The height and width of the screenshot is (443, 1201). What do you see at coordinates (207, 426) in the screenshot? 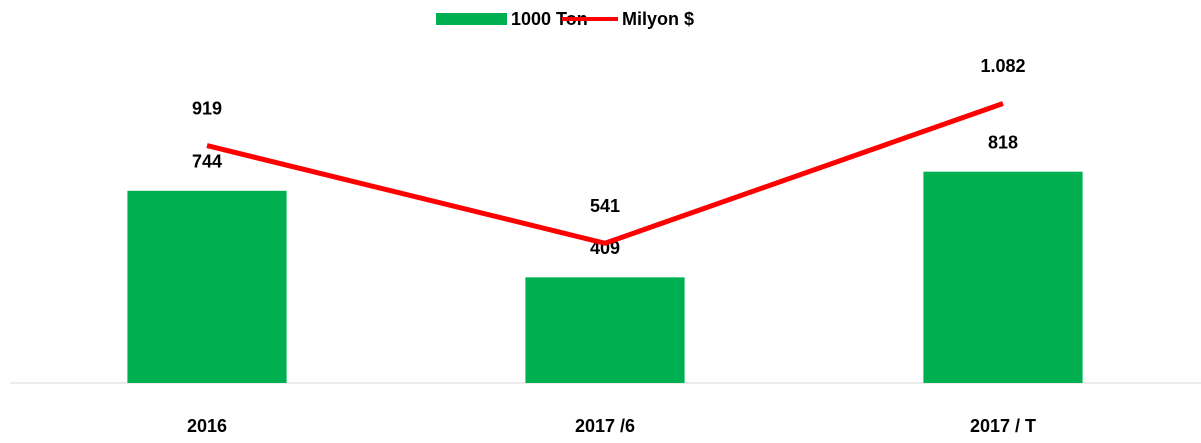
I see `x-tick-label: 2016` at bounding box center [207, 426].